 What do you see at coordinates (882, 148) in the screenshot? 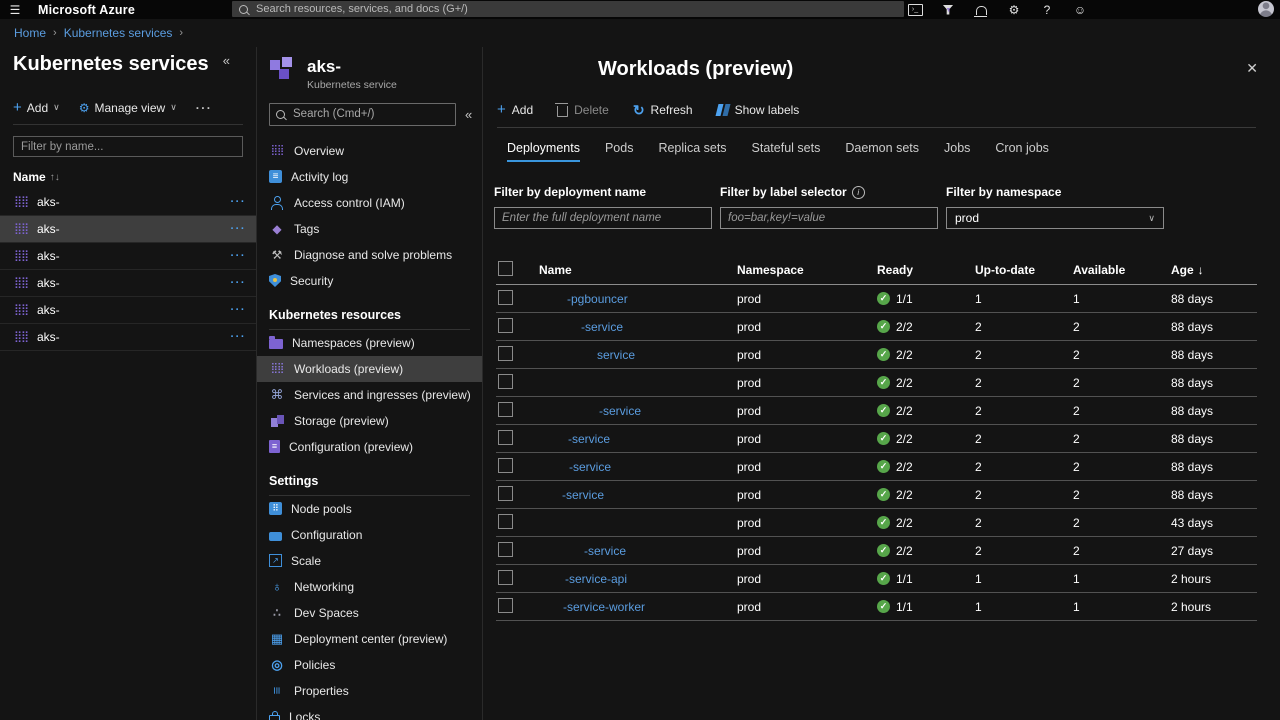
I see `tab-daemon-sets: Daemon sets` at bounding box center [882, 148].